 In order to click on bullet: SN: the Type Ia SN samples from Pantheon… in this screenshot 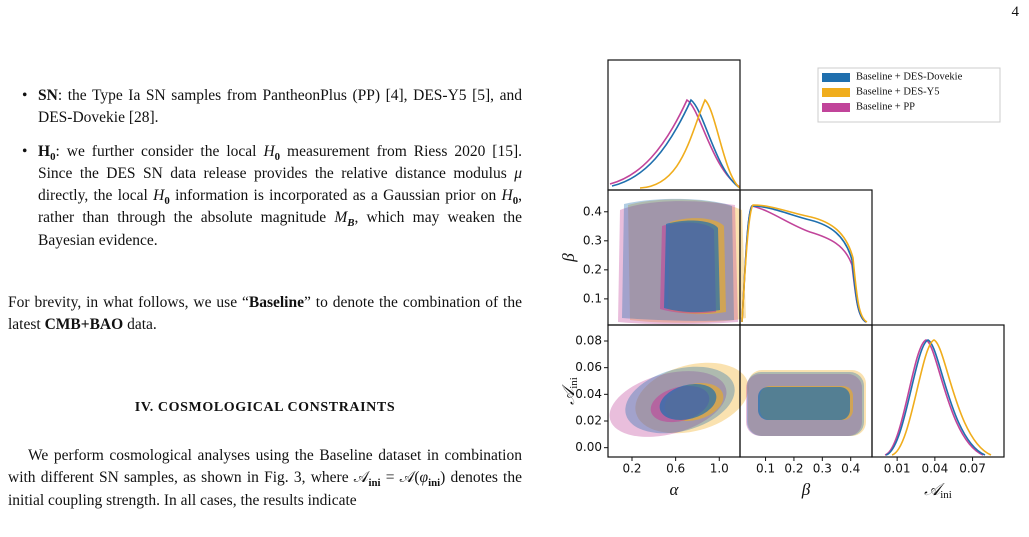, I will do `click(272, 107)`.